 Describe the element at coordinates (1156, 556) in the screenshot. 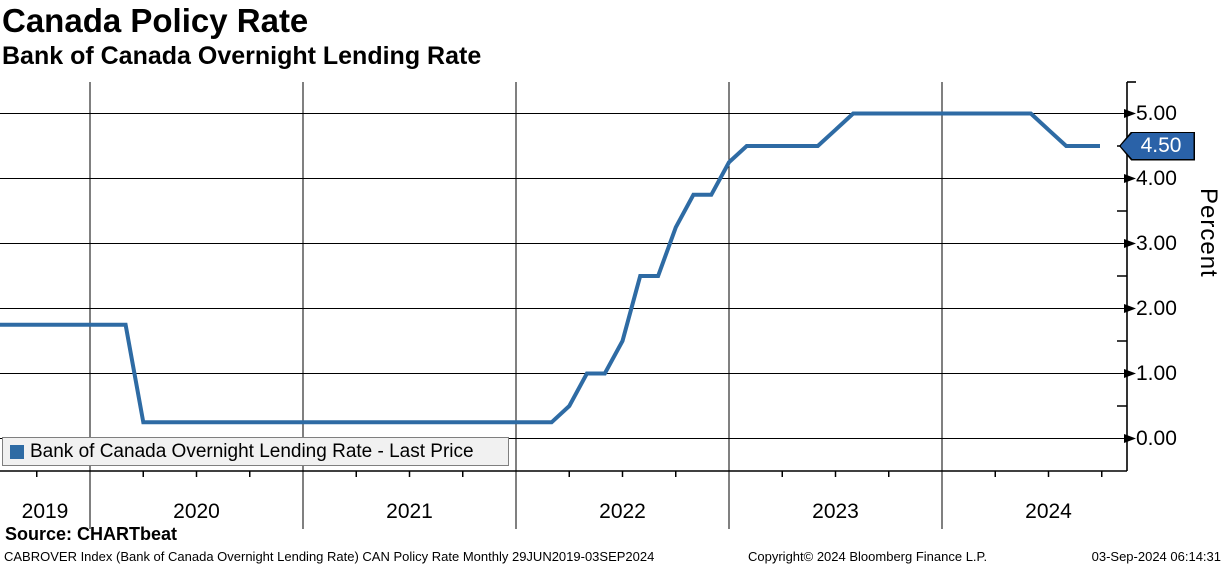

I see `footnote-timestamp: 03-Sep-2024 06:14:31` at that location.